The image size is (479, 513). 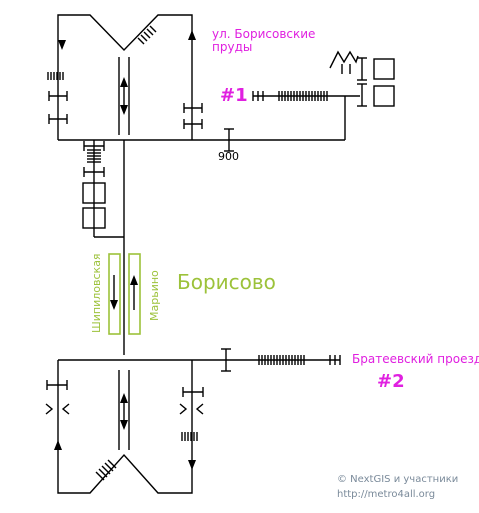 What do you see at coordinates (189, 436) in the screenshot?
I see `bottom-right-stairs-icon` at bounding box center [189, 436].